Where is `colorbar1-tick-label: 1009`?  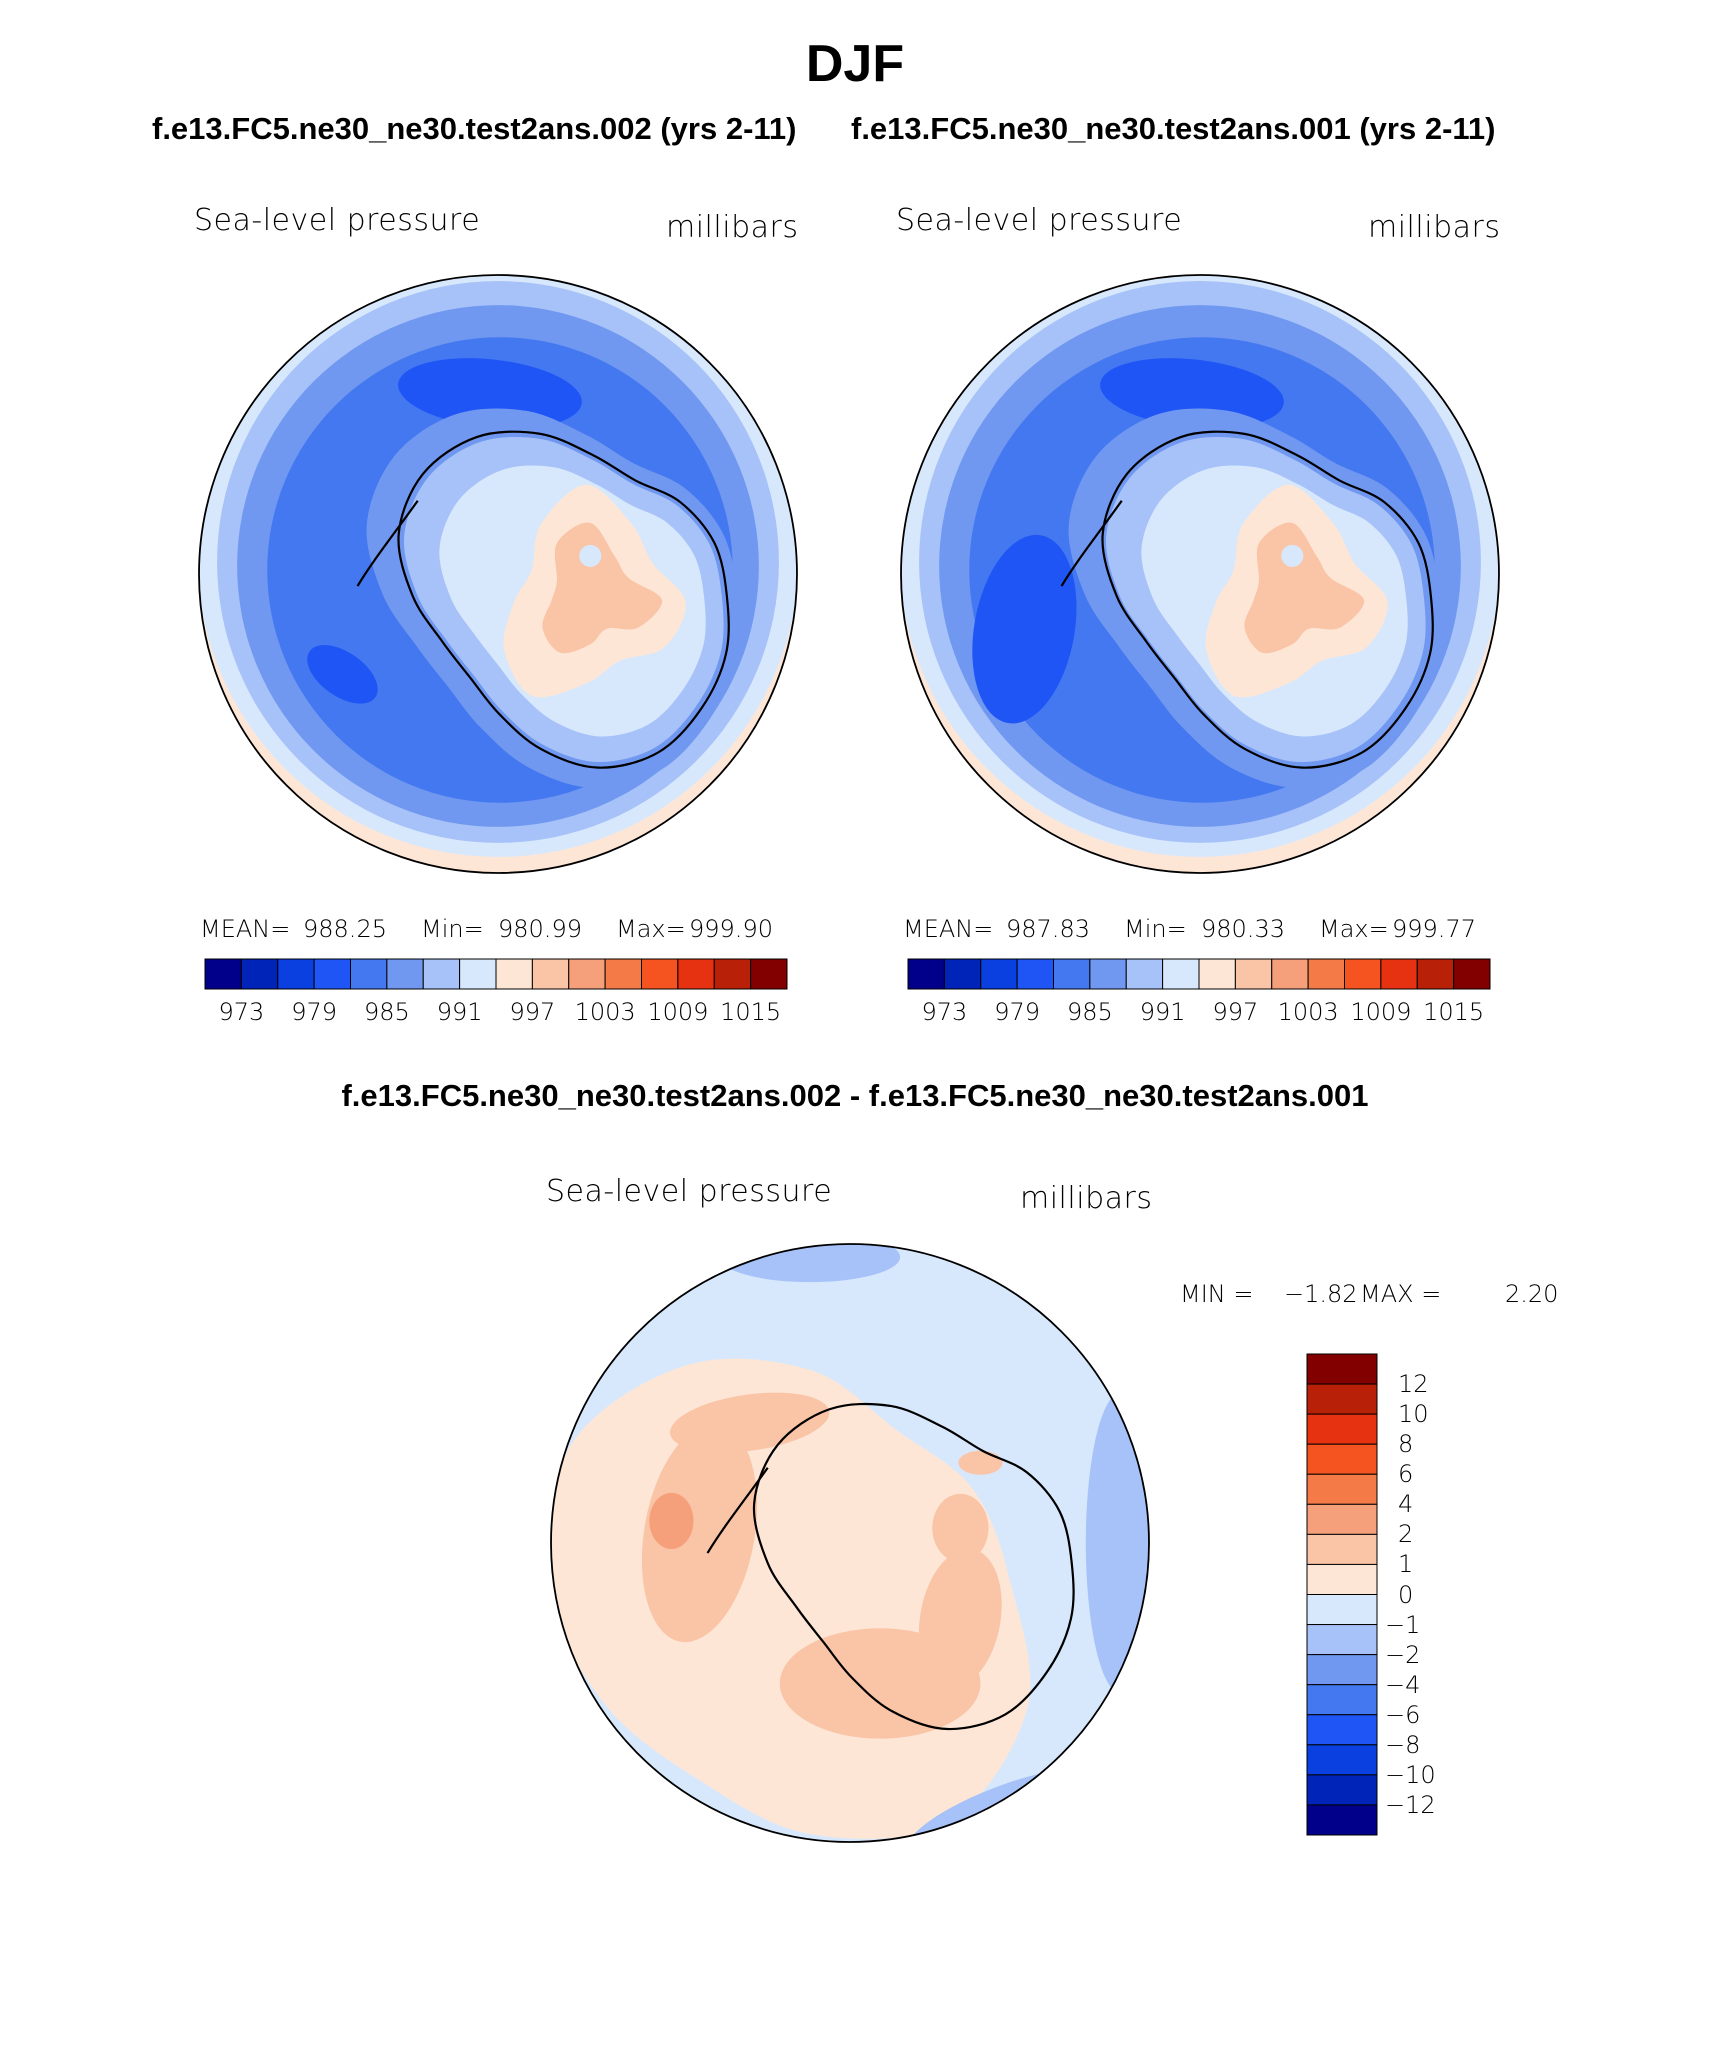
colorbar1-tick-label: 1009 is located at coordinates (1381, 1012).